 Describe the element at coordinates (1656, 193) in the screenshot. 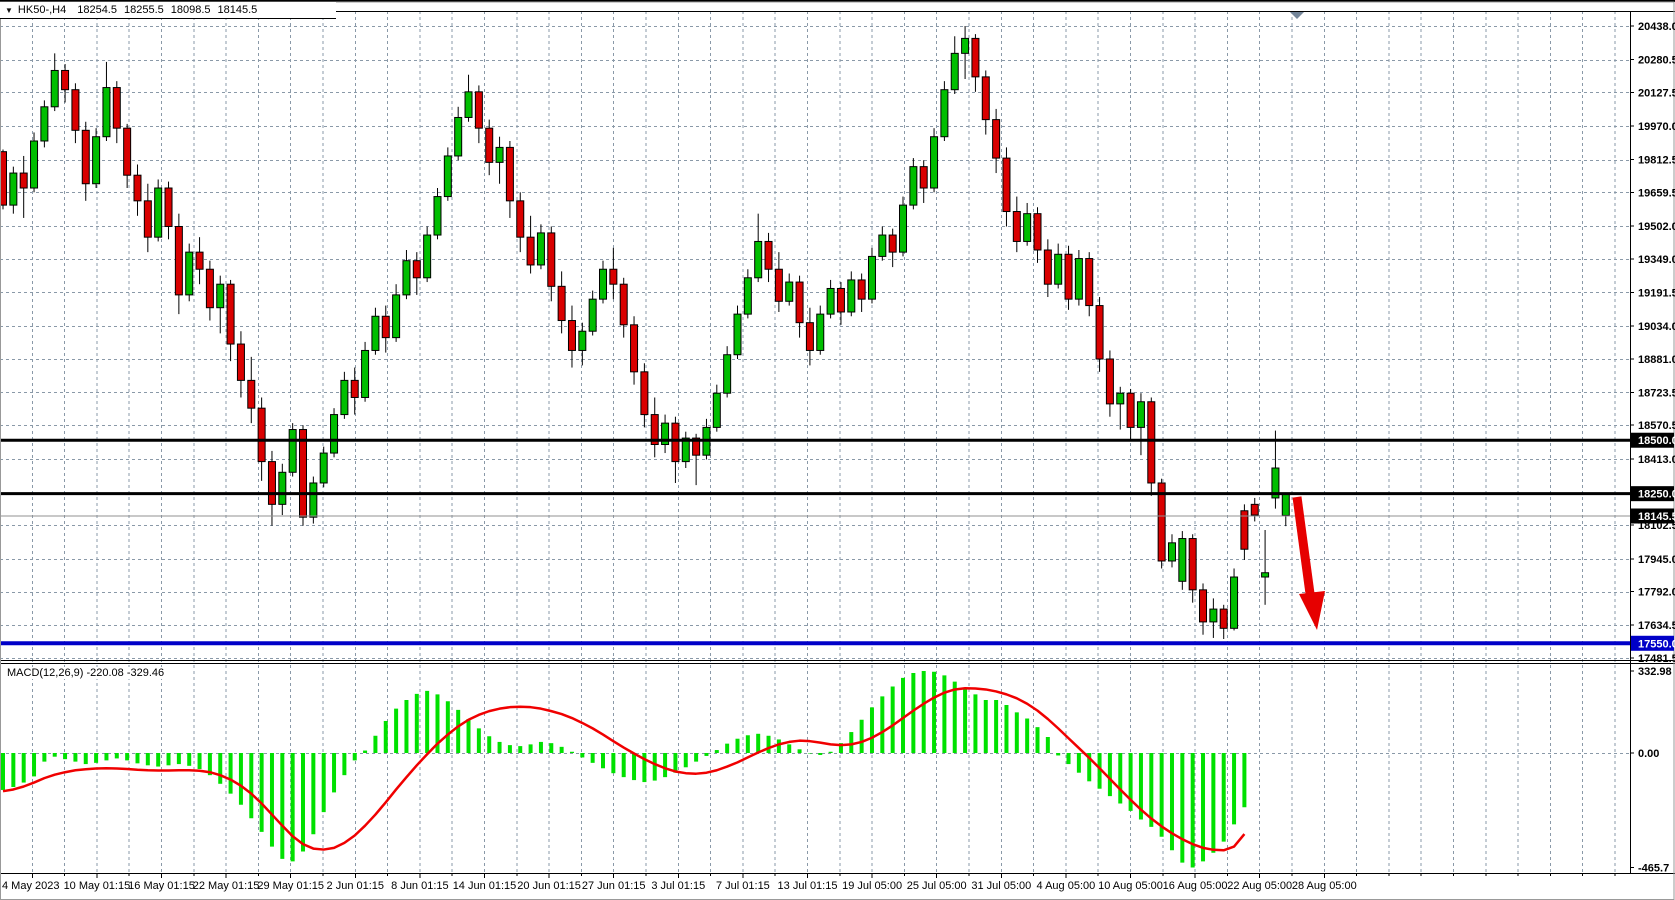

I see `svg-text: 19659.5` at that location.